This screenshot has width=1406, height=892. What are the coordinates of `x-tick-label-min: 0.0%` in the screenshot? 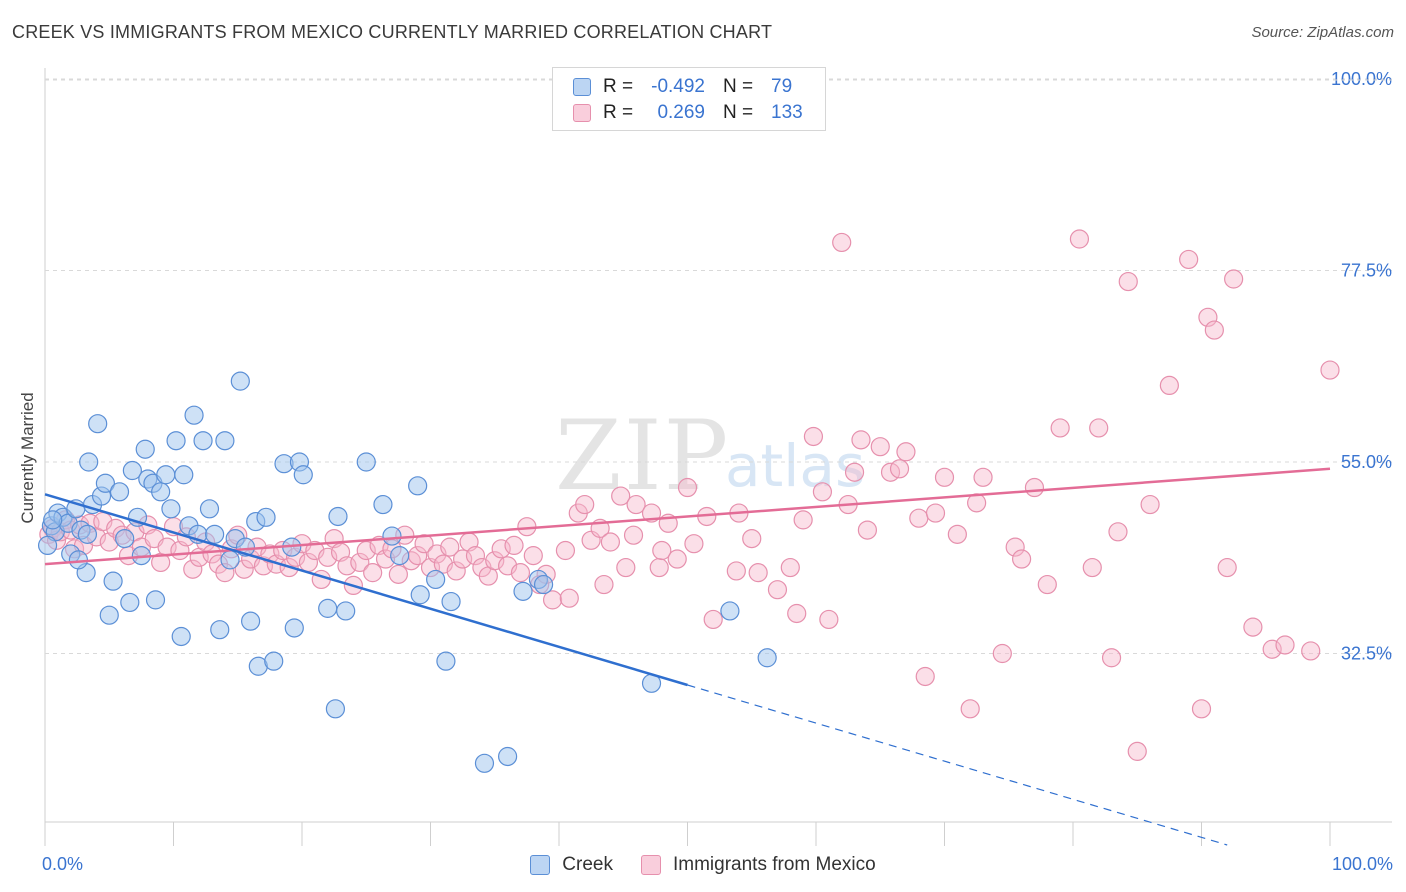 It's located at (62, 864).